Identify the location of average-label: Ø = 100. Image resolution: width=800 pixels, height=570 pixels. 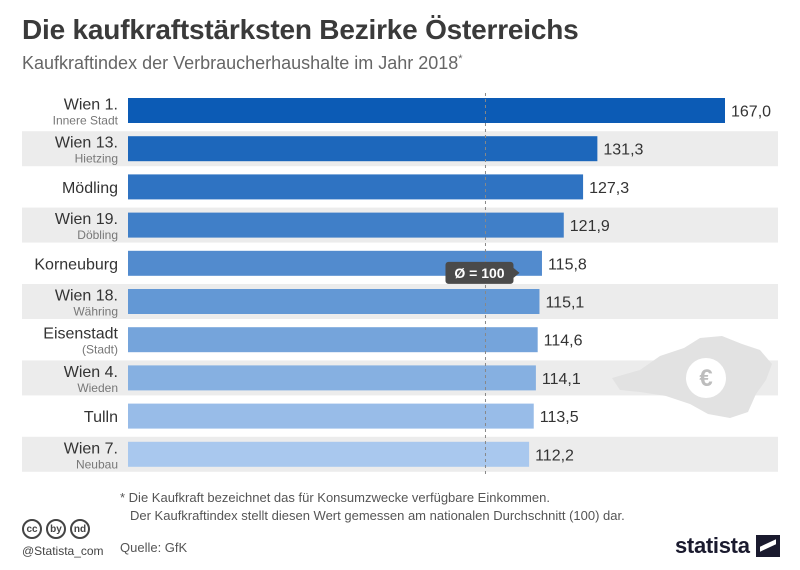
(479, 273).